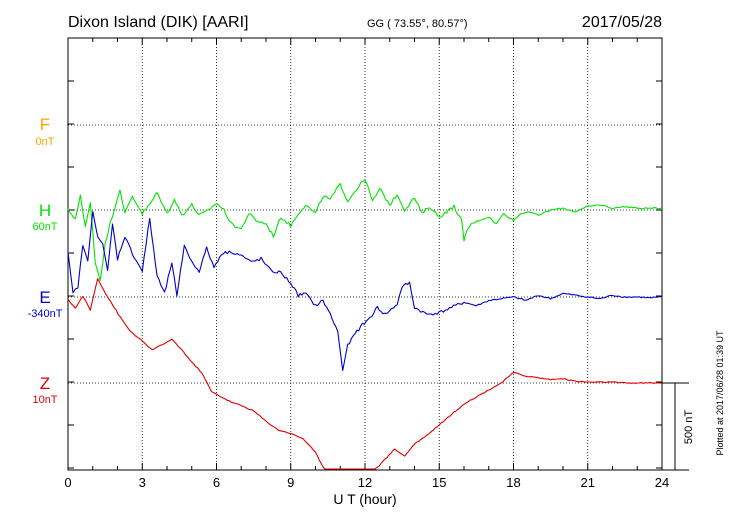 The height and width of the screenshot is (520, 730). What do you see at coordinates (142, 482) in the screenshot?
I see `x-tick-label: 3` at bounding box center [142, 482].